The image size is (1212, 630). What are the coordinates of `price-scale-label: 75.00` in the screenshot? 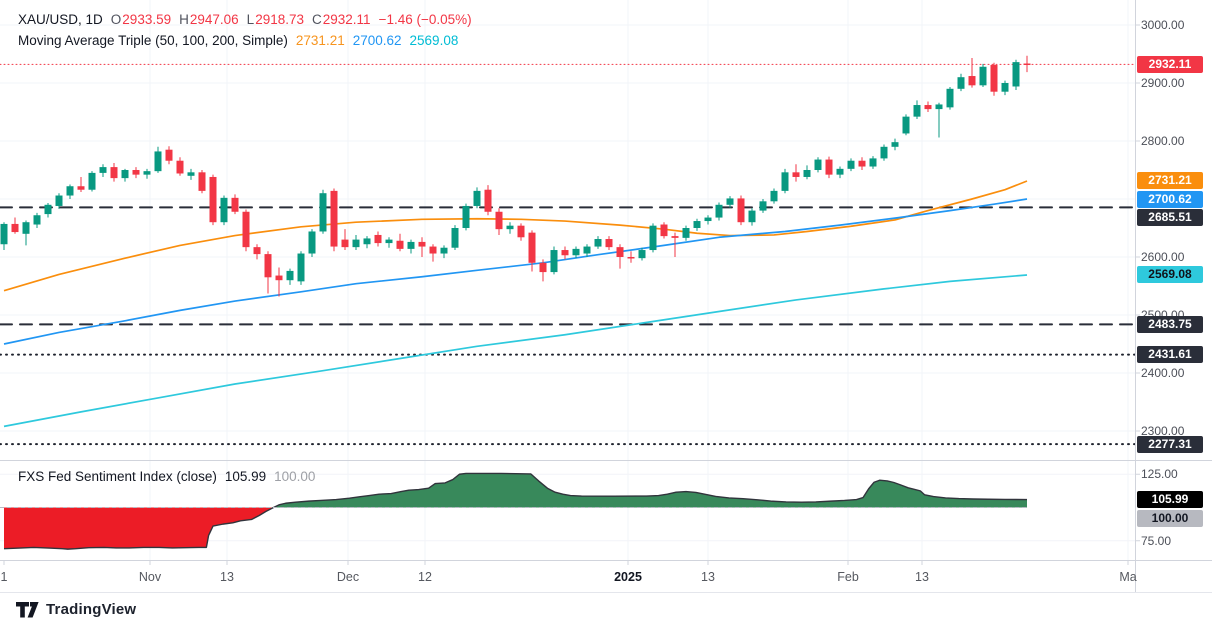 It's located at (1156, 540).